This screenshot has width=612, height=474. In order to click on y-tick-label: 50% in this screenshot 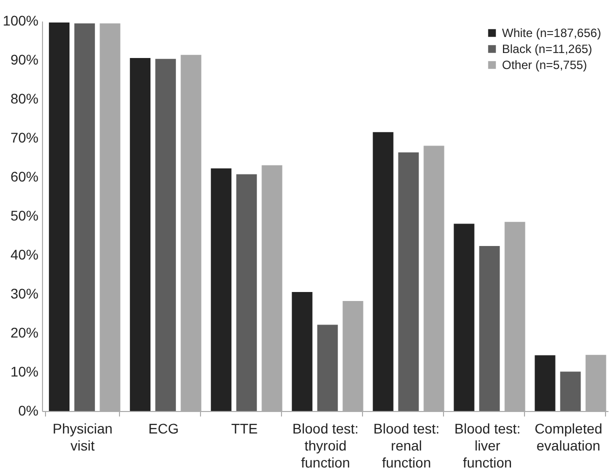, I will do `click(24, 216)`.